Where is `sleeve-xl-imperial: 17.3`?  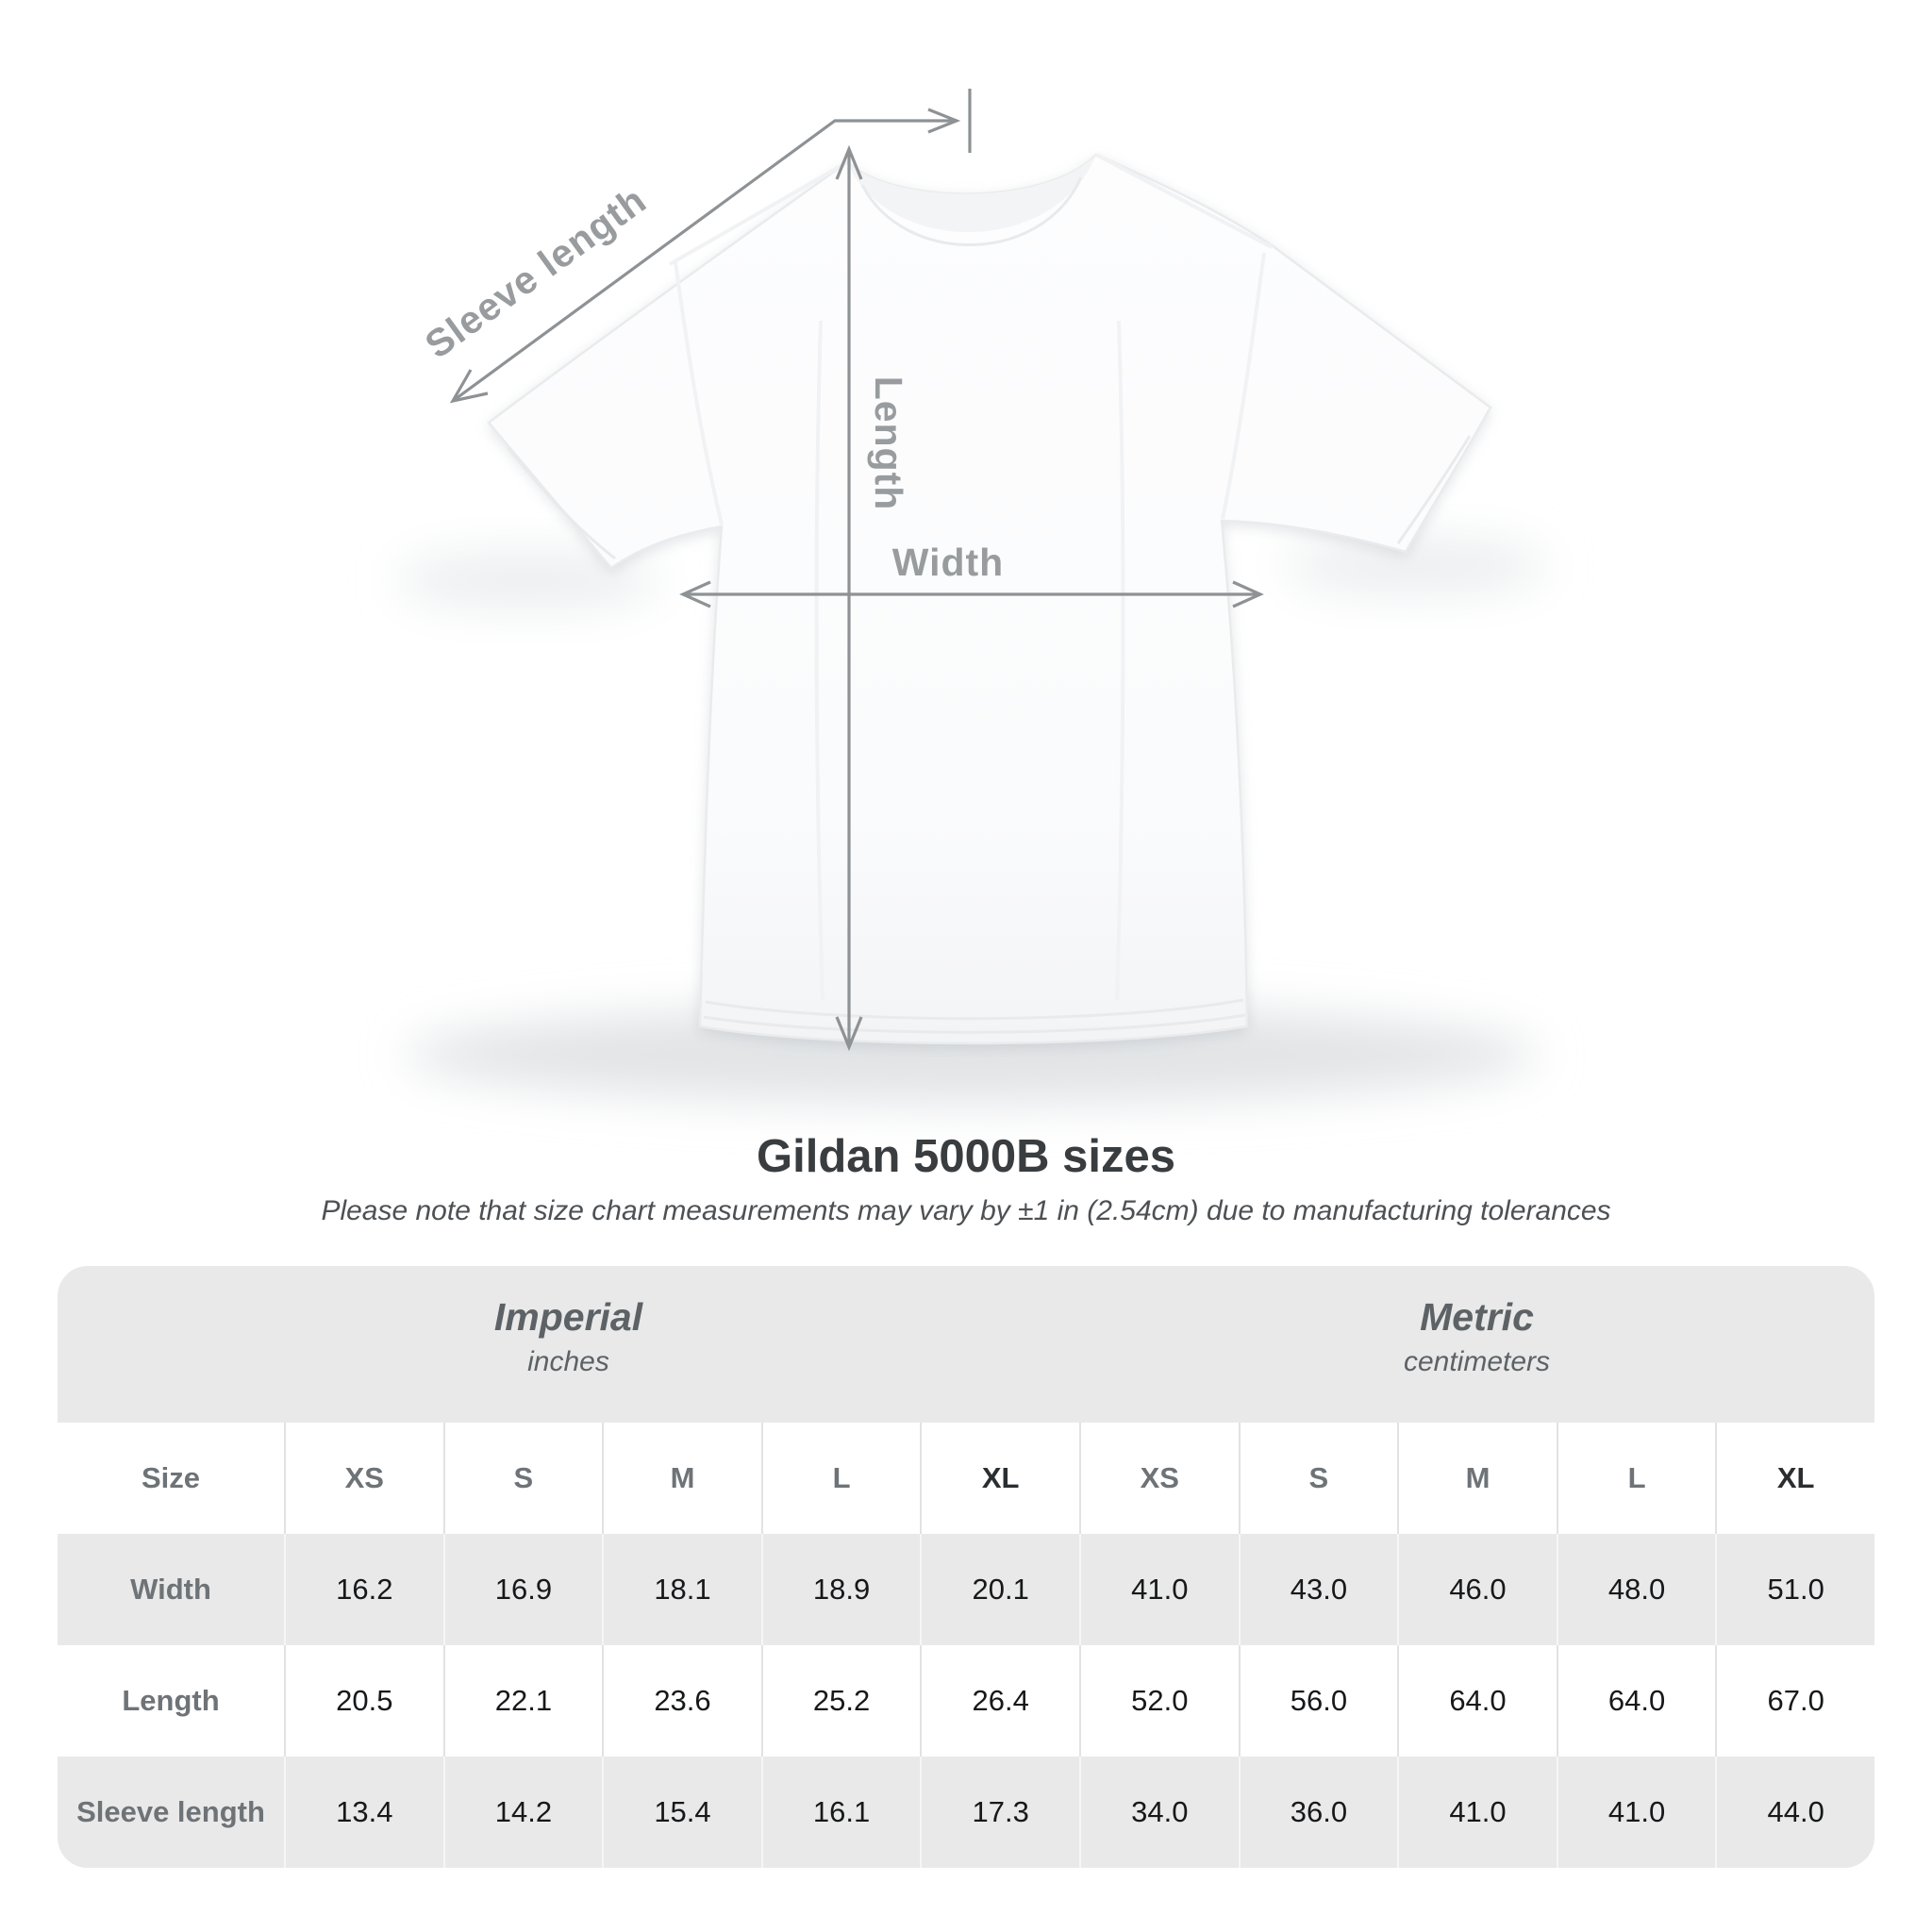
sleeve-xl-imperial: 17.3 is located at coordinates (999, 1812).